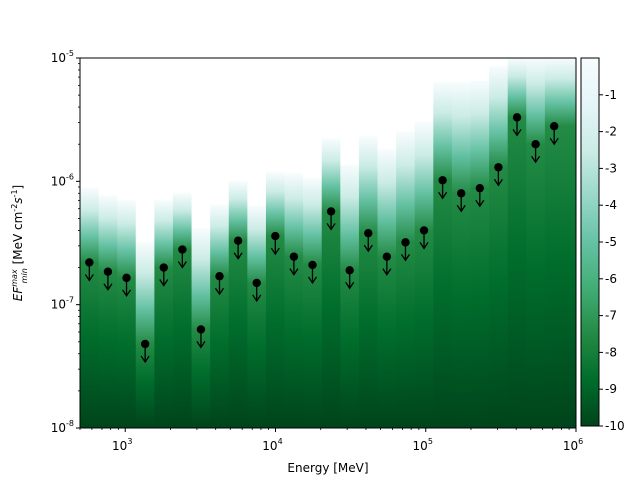  What do you see at coordinates (14, 278) in the screenshot?
I see `y-title-max: max` at bounding box center [14, 278].